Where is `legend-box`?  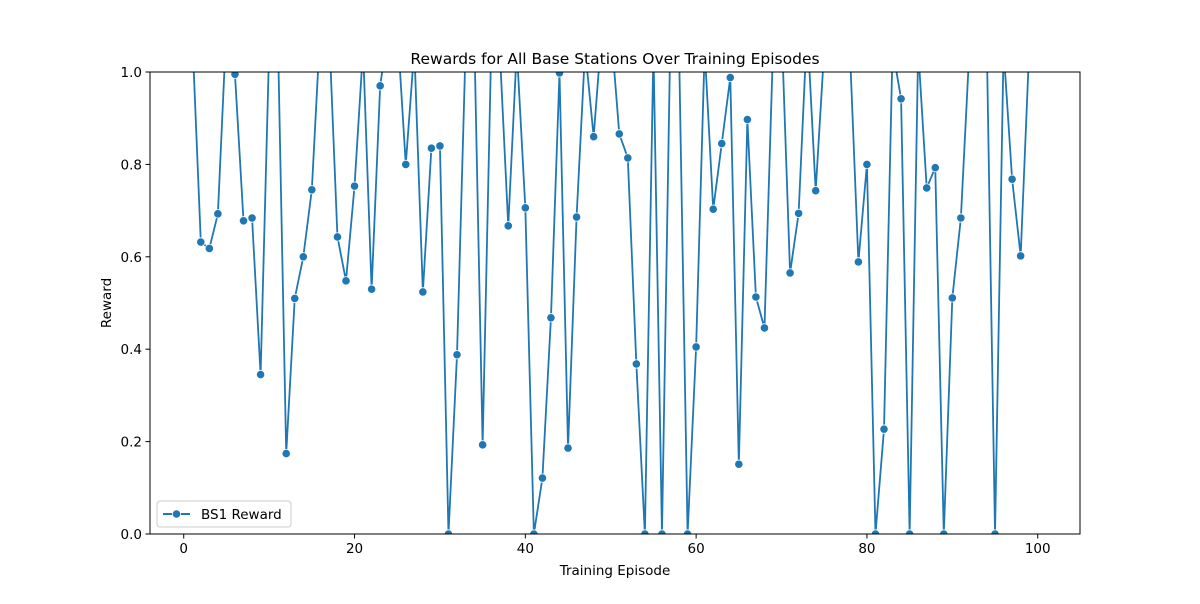 legend-box is located at coordinates (224, 514).